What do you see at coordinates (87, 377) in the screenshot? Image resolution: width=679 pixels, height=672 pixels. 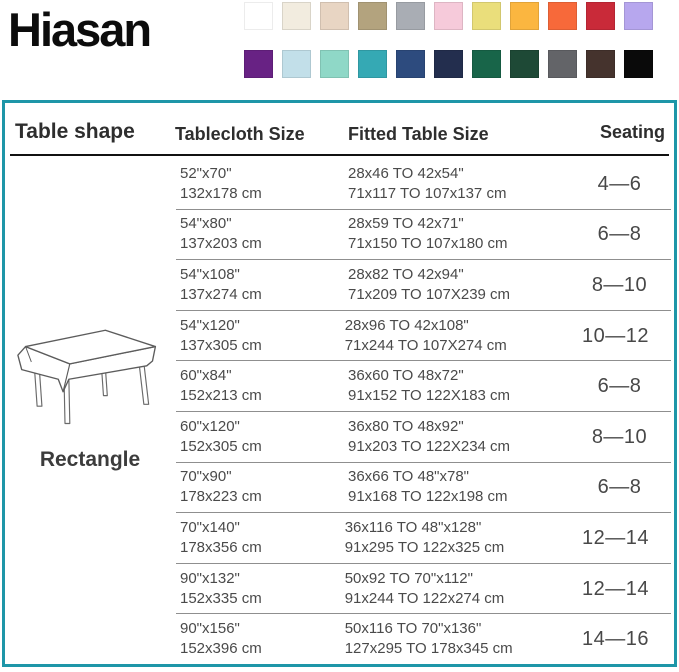 I see `rectangle-table-illustration` at bounding box center [87, 377].